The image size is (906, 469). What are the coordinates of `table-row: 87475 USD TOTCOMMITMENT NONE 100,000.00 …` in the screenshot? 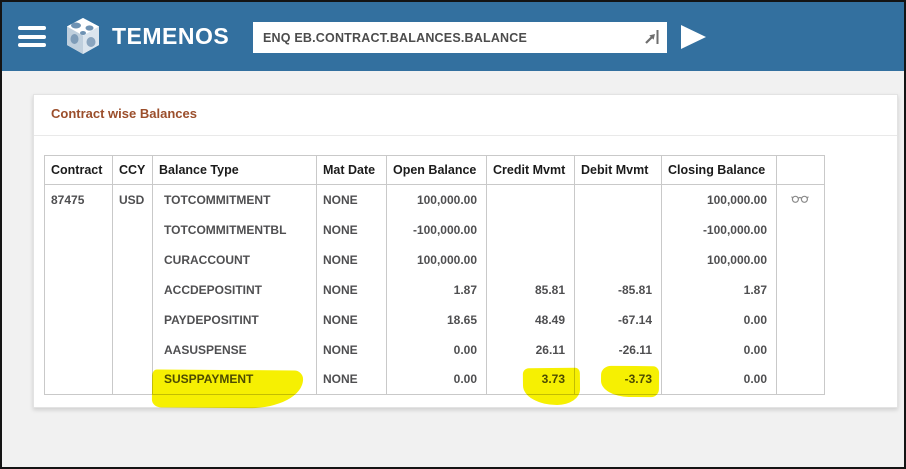 It's located at (434, 199).